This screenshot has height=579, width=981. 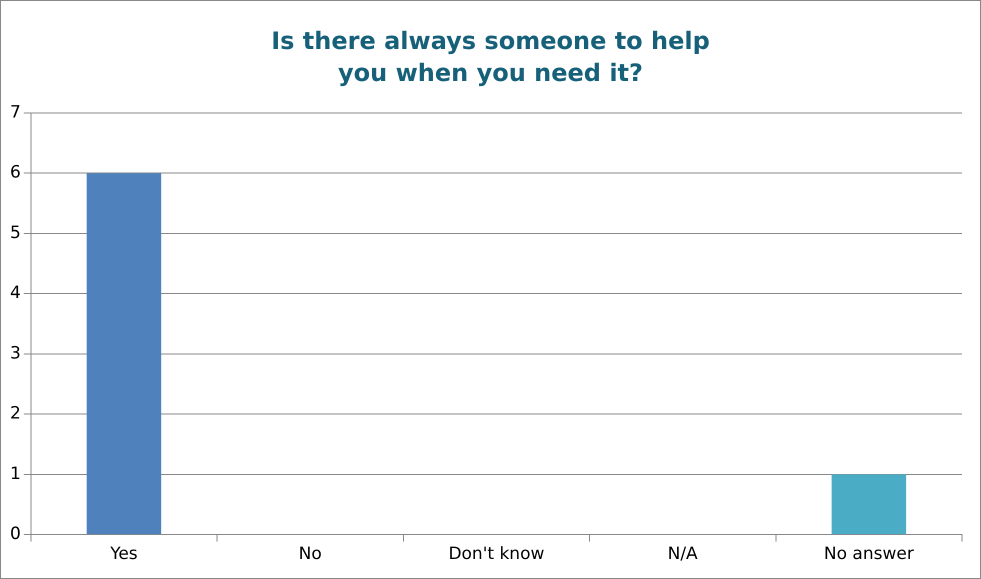 I want to click on x-tick-label: No, so click(x=310, y=554).